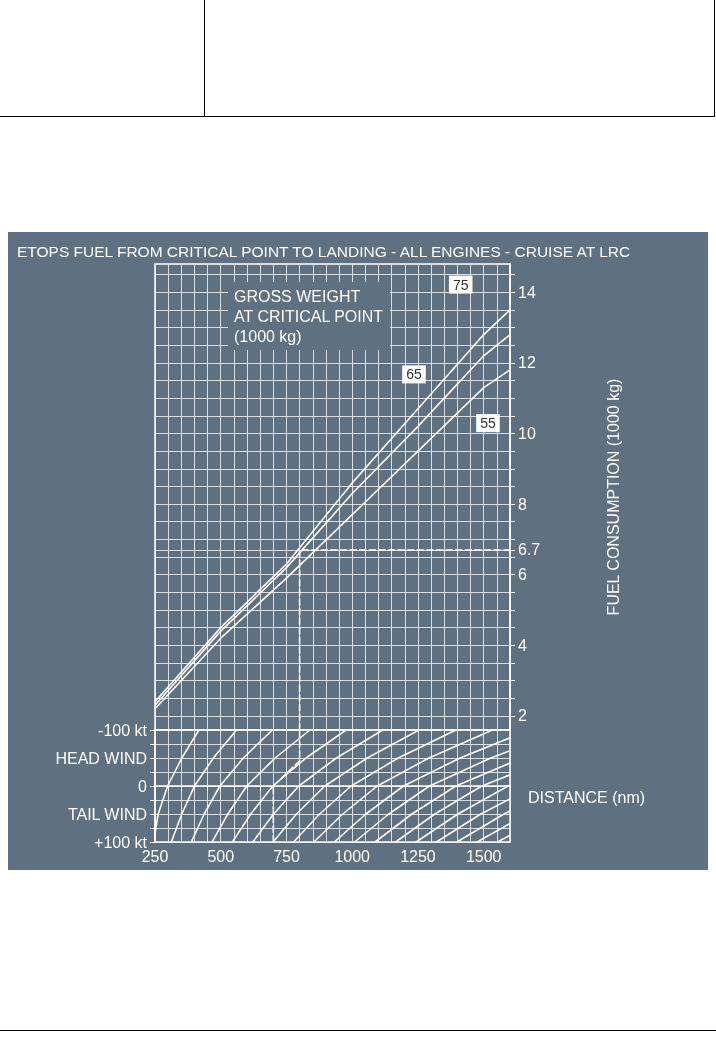 This screenshot has width=716, height=1062. I want to click on x-tick-label: 500, so click(221, 856).